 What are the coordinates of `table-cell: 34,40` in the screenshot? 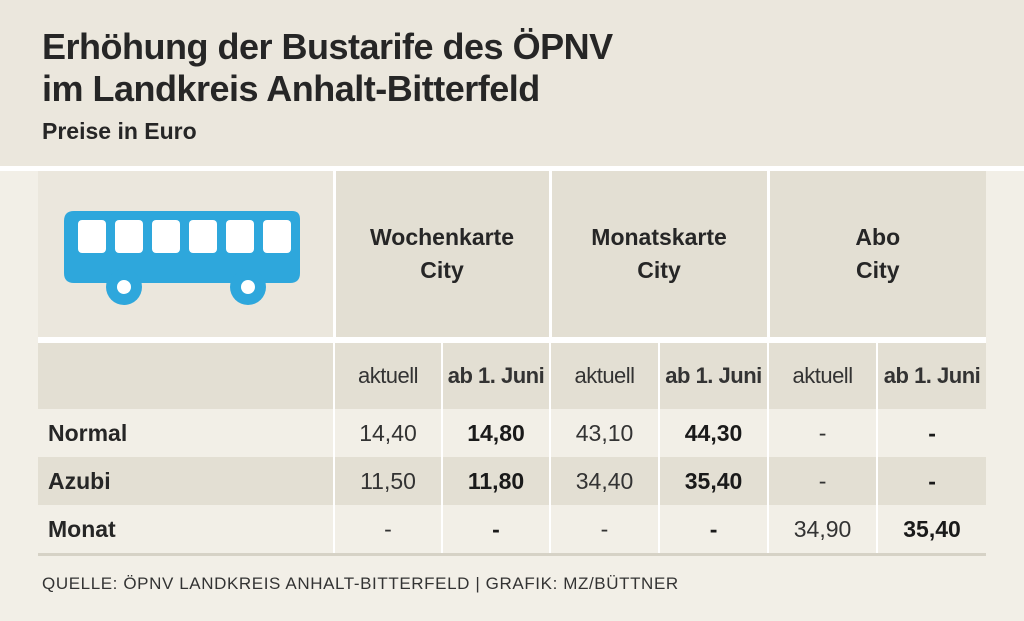 It's located at (604, 481).